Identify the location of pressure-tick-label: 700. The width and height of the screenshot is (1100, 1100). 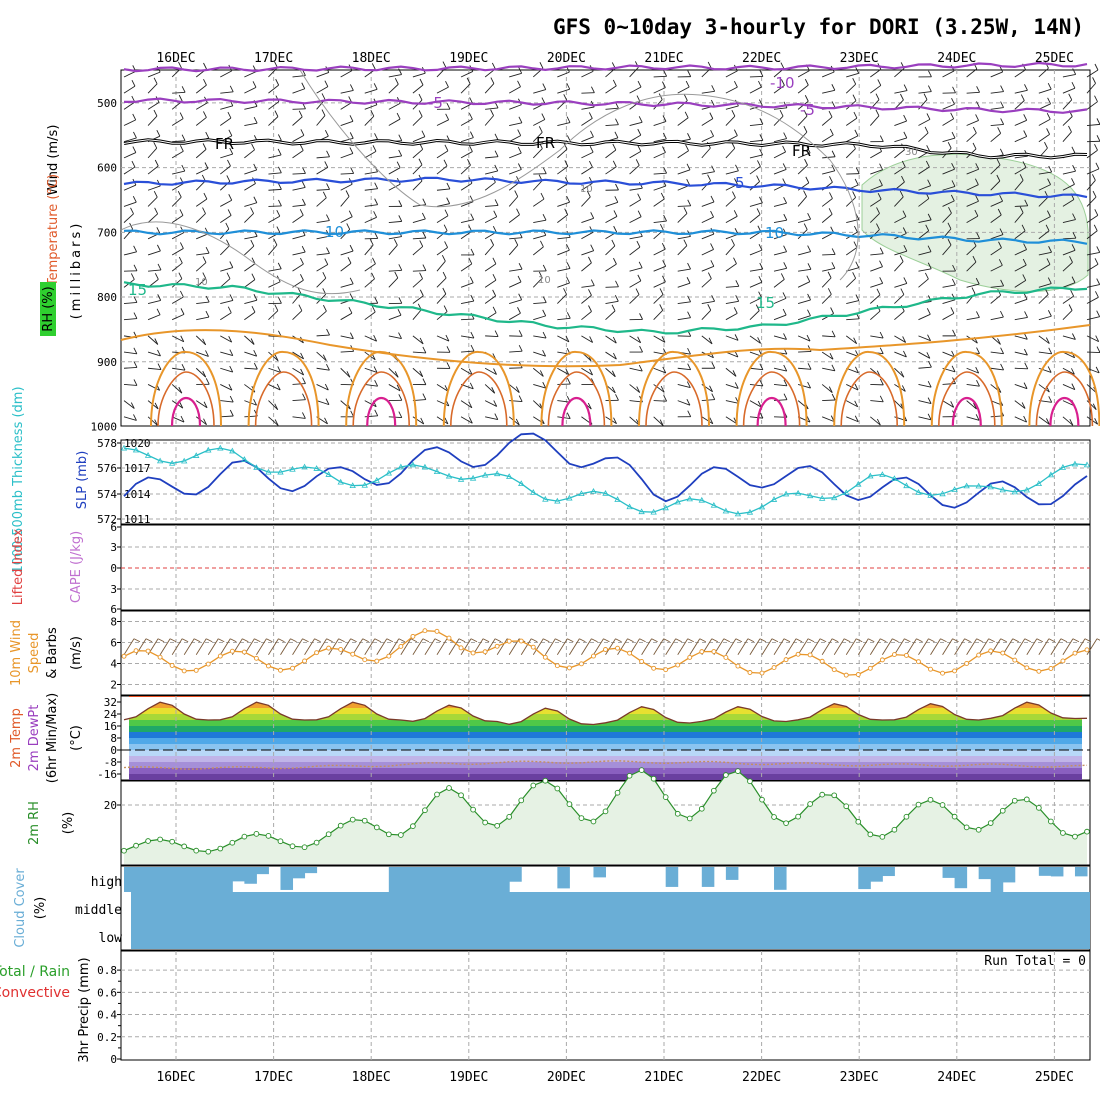
(107, 232).